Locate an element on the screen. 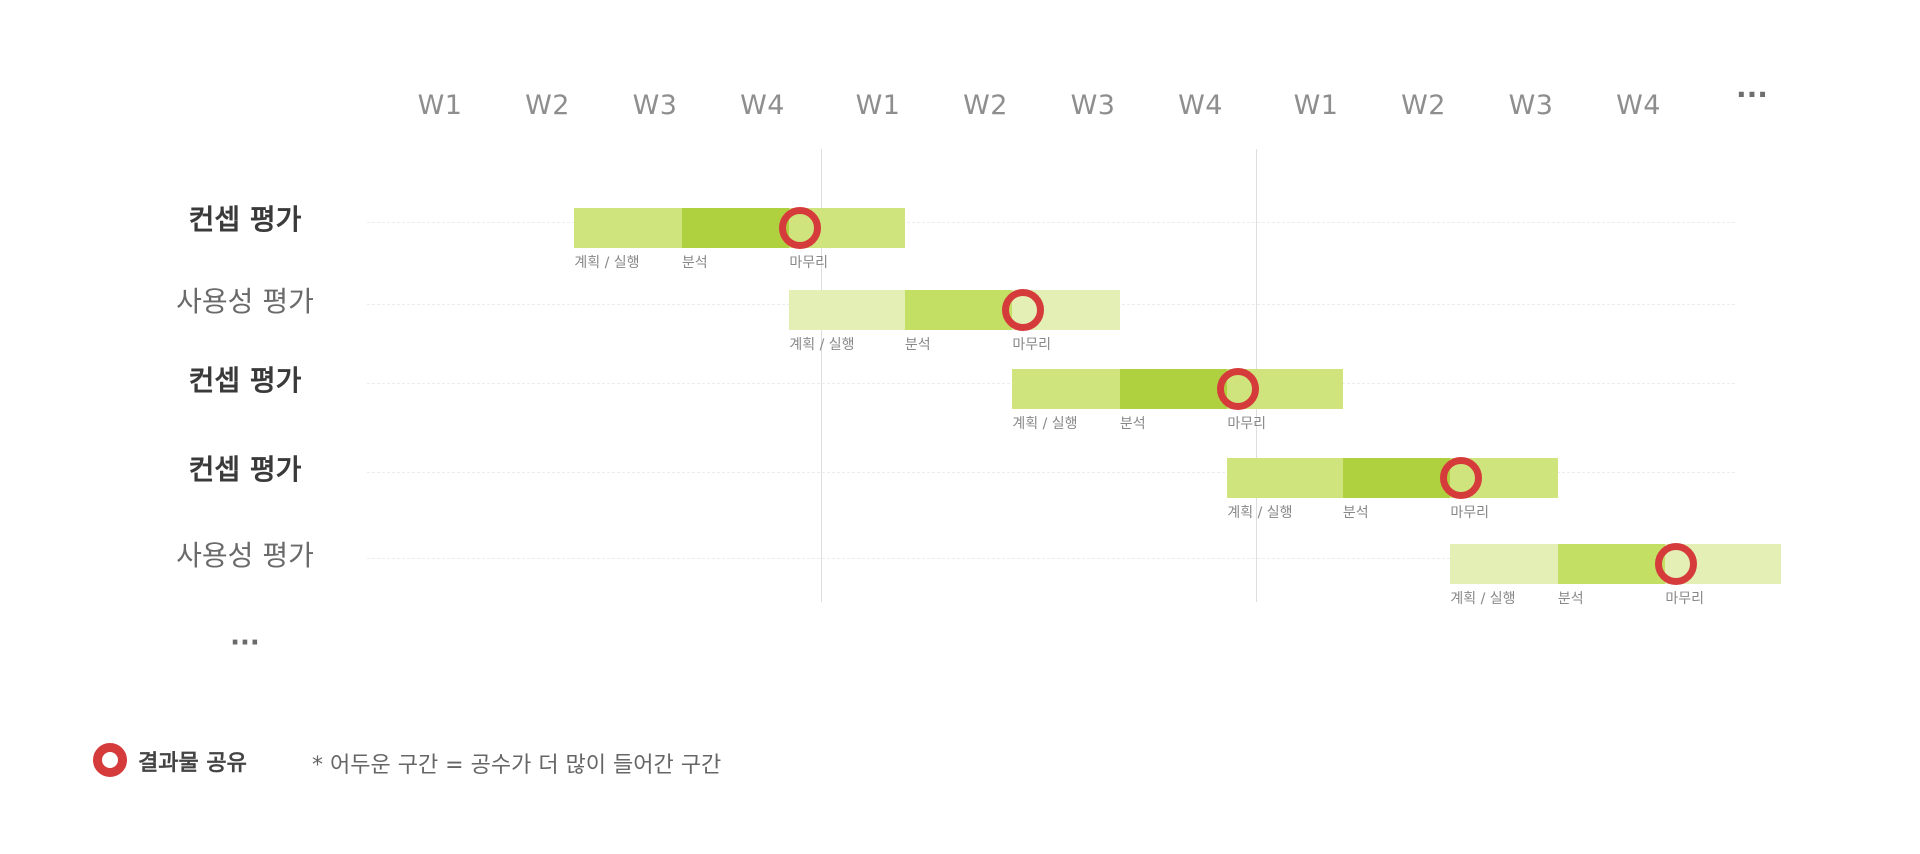  legend-marker-icon is located at coordinates (110, 760).